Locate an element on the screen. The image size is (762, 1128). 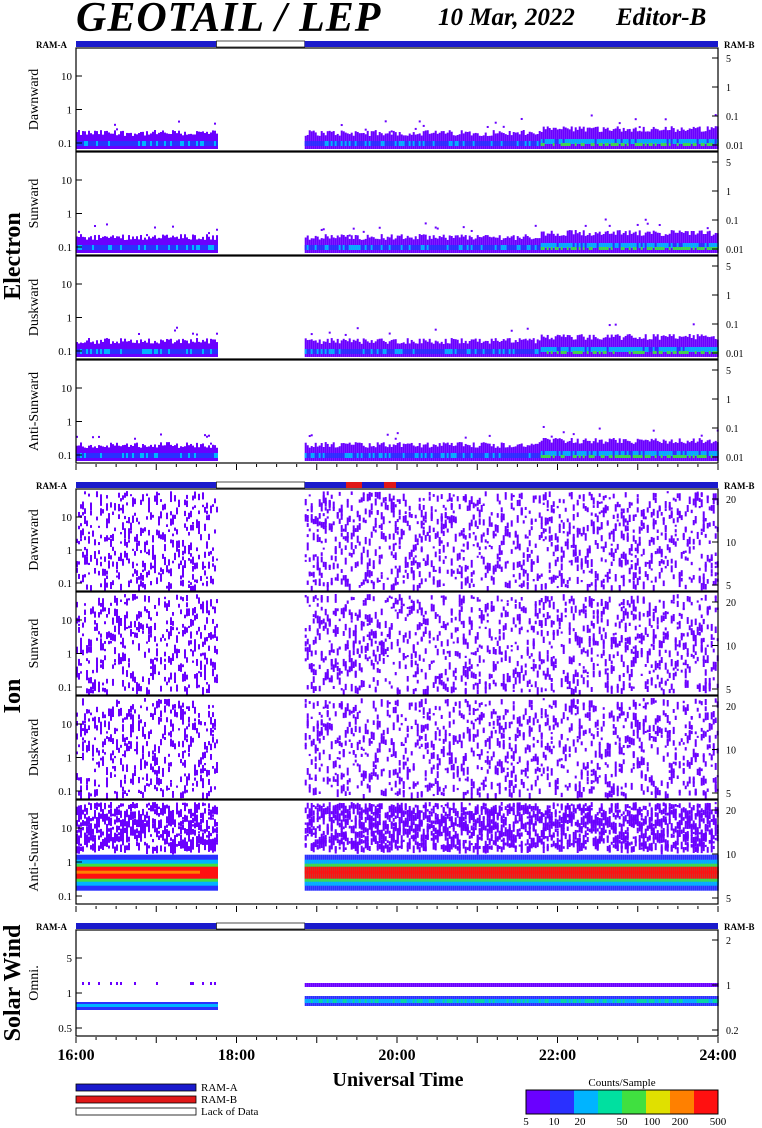
panel-electron-dawnward: 10 1 0.1 5 1 0.1 0.01 Dawnward is located at coordinates (385, 99).